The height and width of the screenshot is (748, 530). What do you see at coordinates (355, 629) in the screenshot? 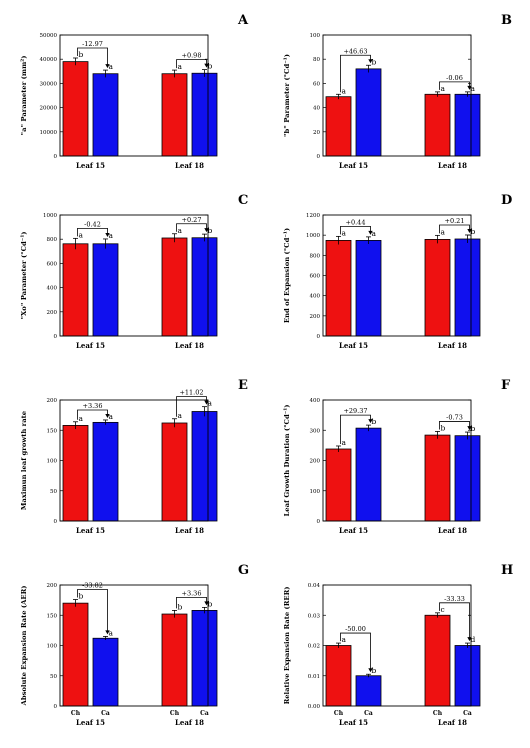
I see `comparison-annotation: -50.00` at bounding box center [355, 629].